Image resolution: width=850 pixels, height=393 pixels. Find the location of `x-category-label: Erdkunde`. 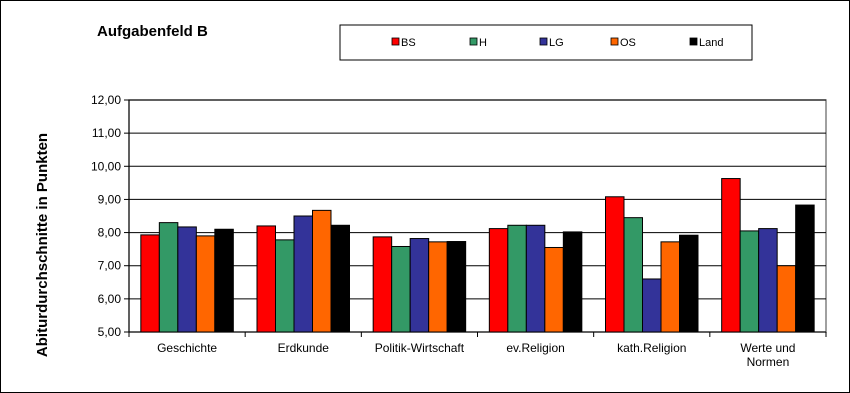

x-category-label: Erdkunde is located at coordinates (304, 348).